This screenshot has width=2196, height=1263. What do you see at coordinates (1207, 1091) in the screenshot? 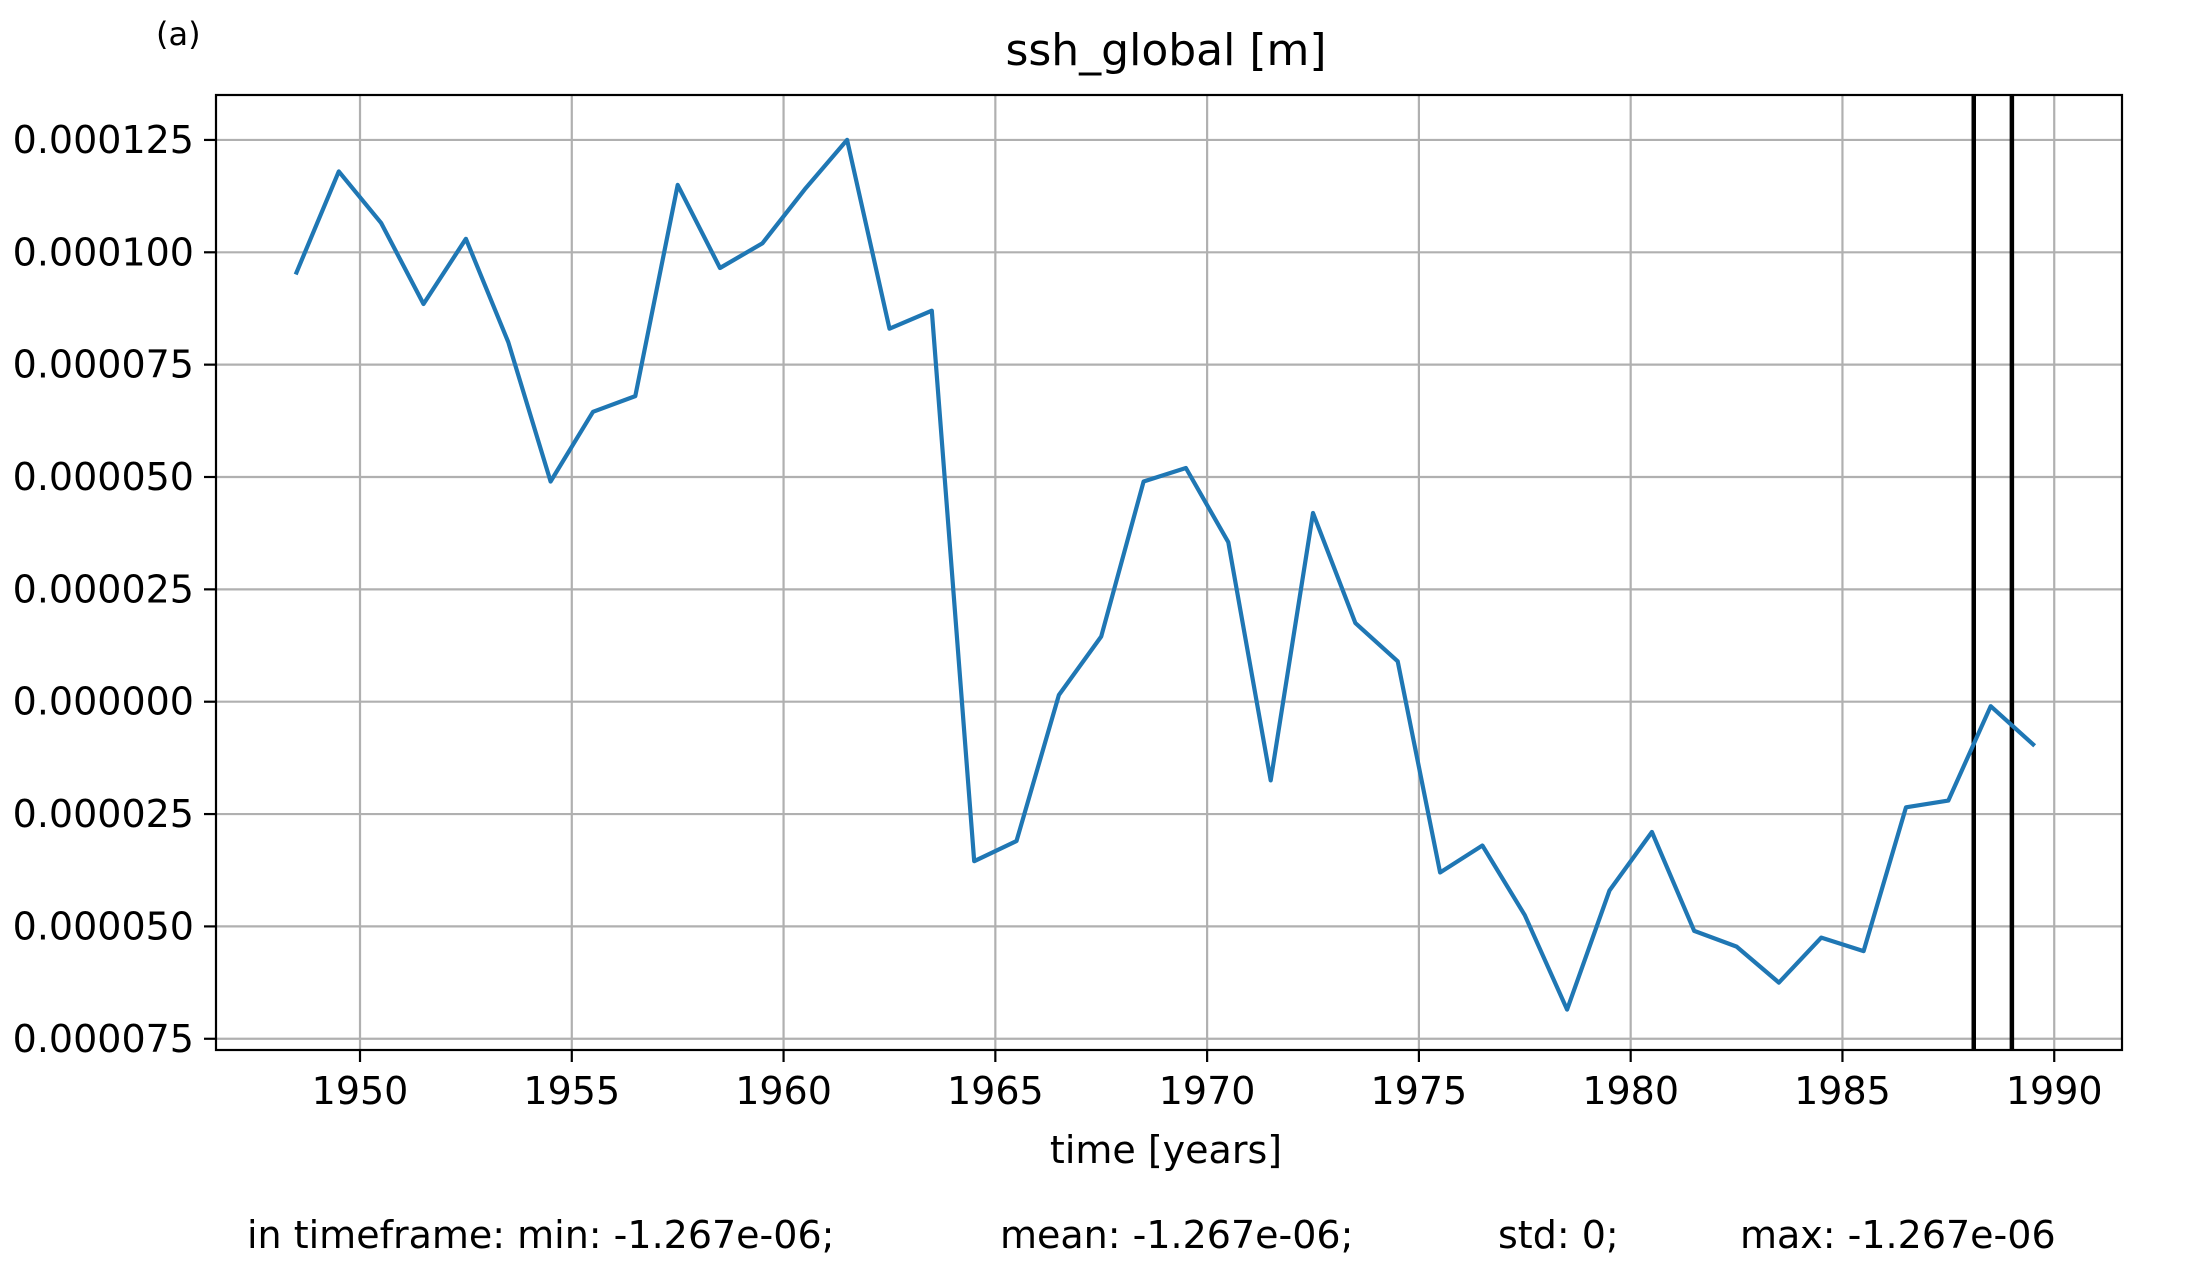
I see `x-tick-label: 1970` at bounding box center [1207, 1091].